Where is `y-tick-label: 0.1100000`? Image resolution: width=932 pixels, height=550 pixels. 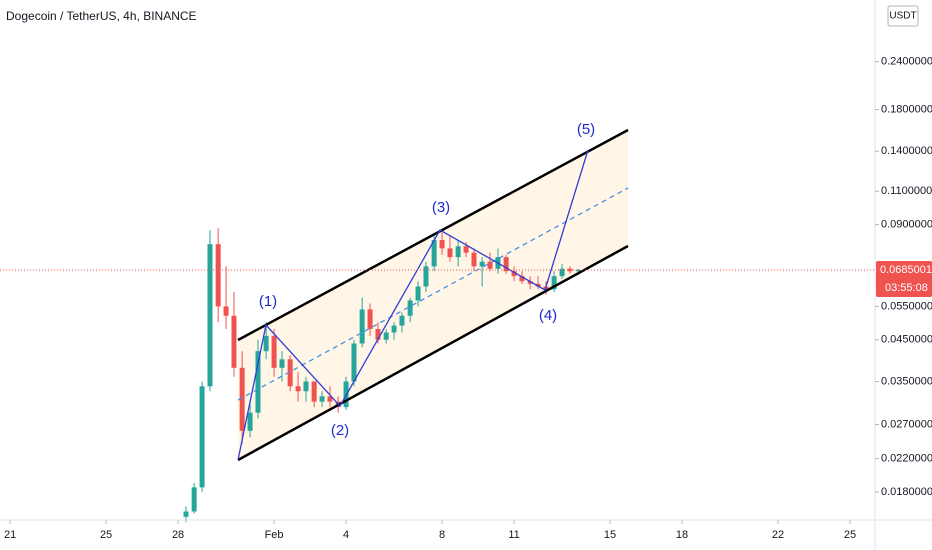 y-tick-label: 0.1100000 is located at coordinates (906, 191).